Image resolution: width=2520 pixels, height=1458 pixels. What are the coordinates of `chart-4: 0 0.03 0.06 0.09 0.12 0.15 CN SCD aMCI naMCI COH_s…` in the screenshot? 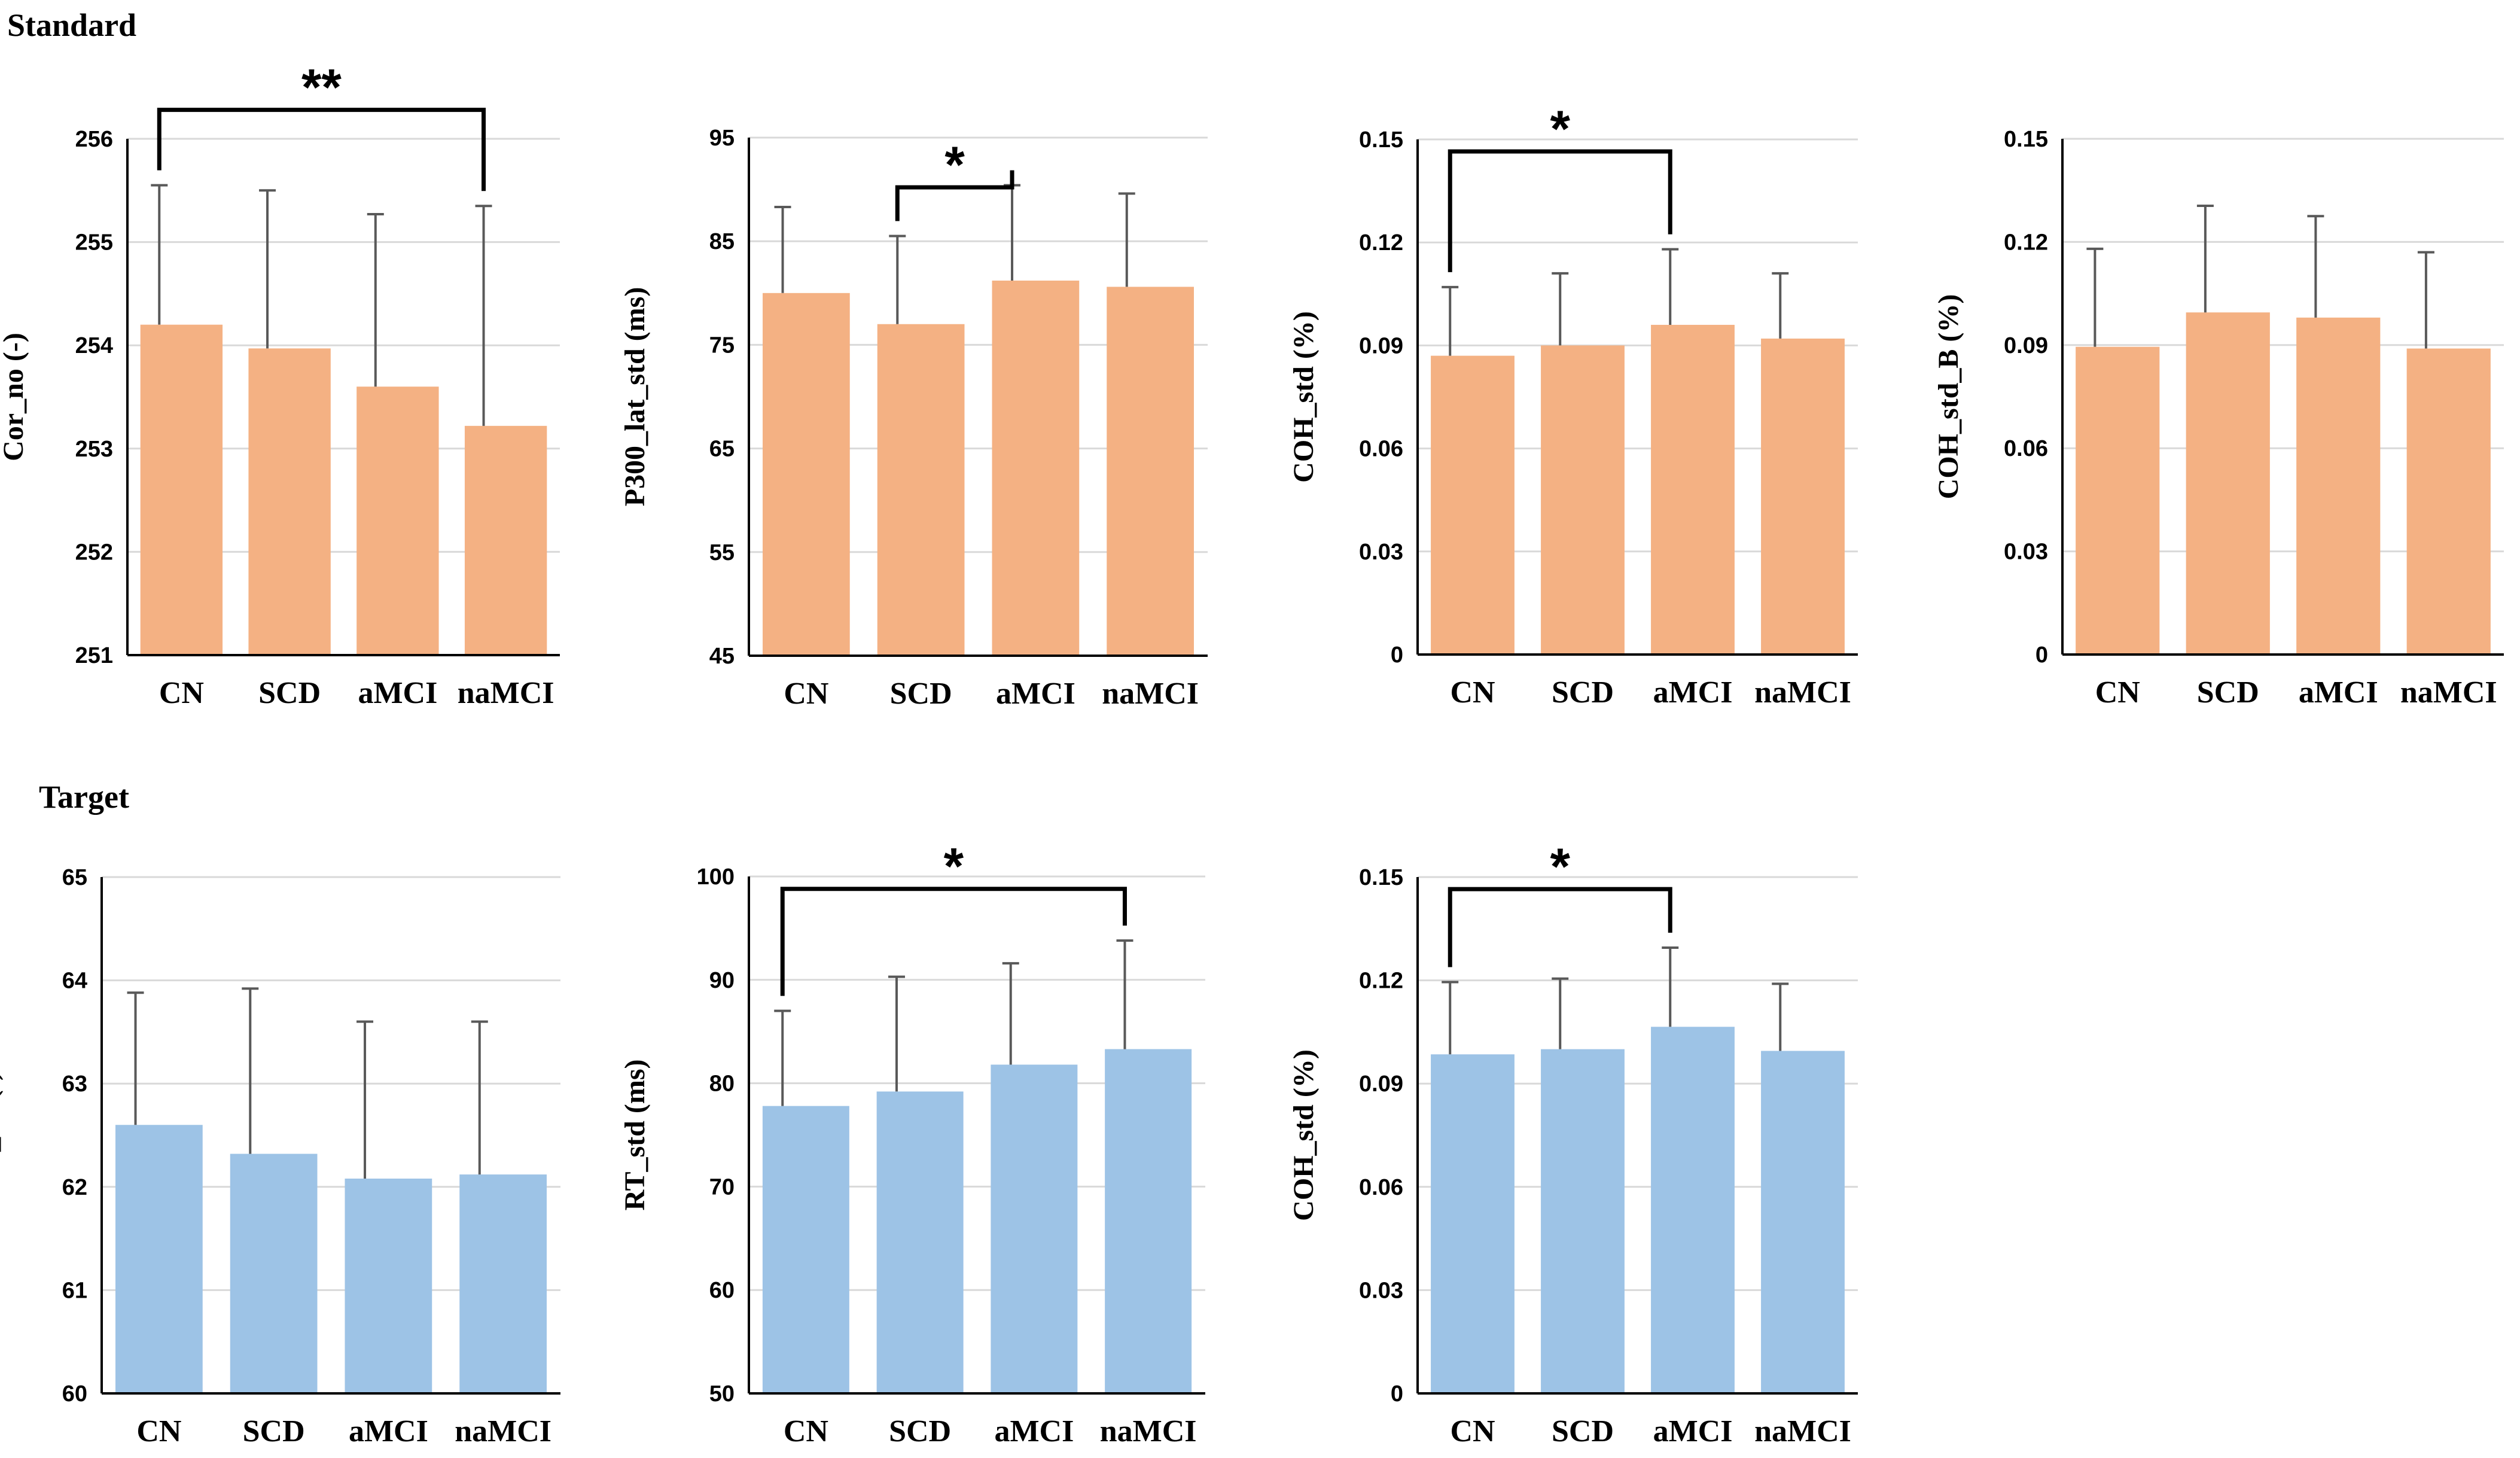 It's located at (2218, 418).